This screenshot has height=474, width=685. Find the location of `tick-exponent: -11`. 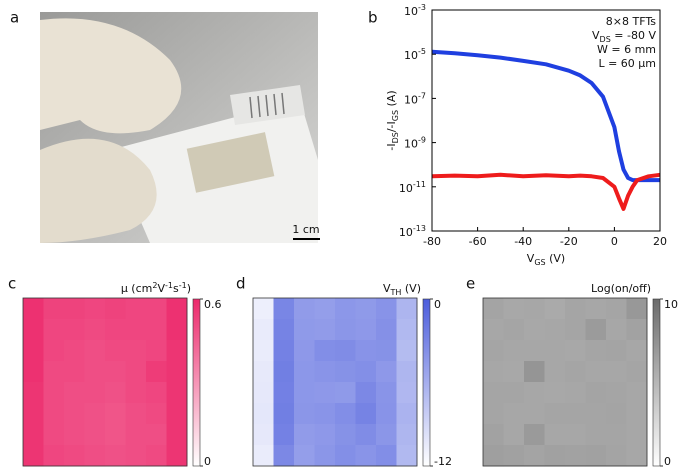

tick-exponent: -11 is located at coordinates (419, 183).